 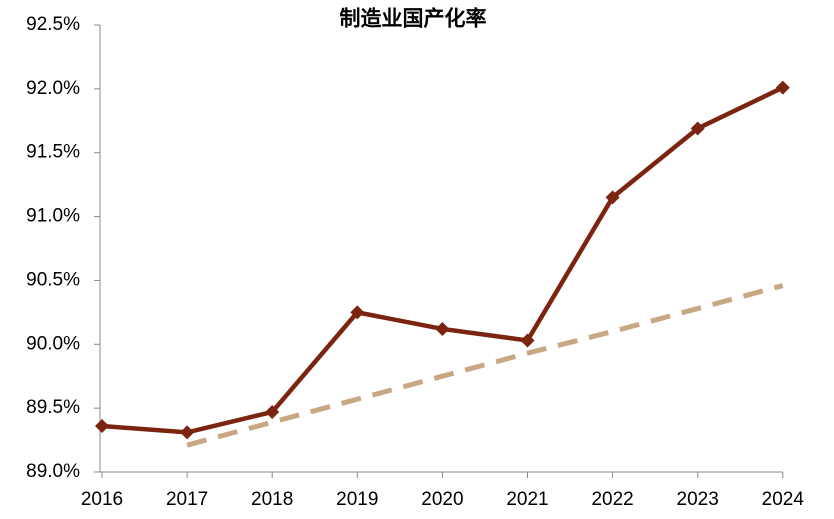 I want to click on y-tick-label: 90.5%, so click(x=53, y=279).